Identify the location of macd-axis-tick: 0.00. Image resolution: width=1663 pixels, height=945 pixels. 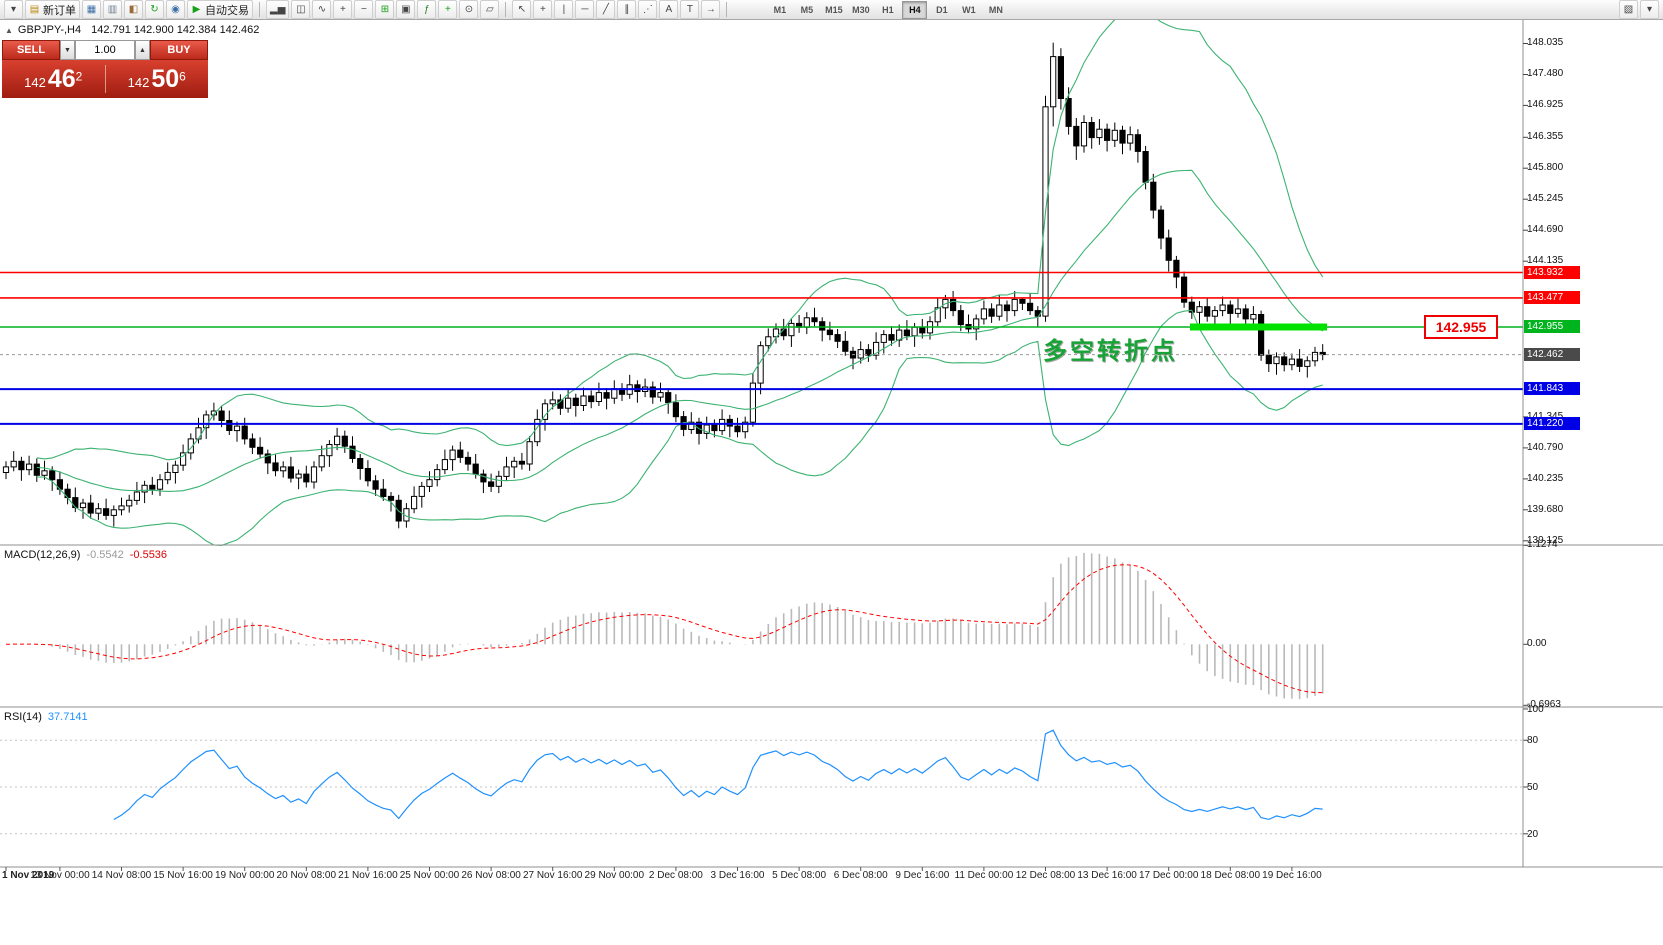
(1537, 644).